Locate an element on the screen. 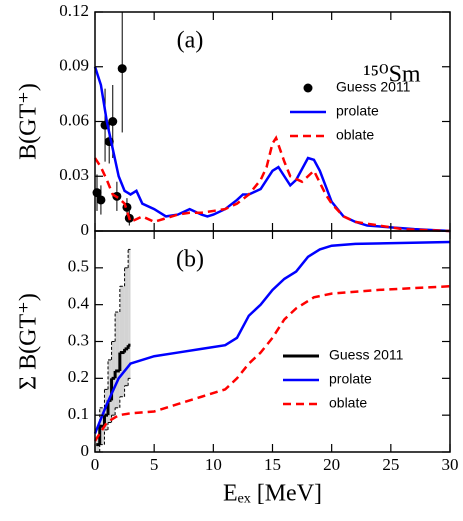  y-tick-label: 0.3 is located at coordinates (78, 339).